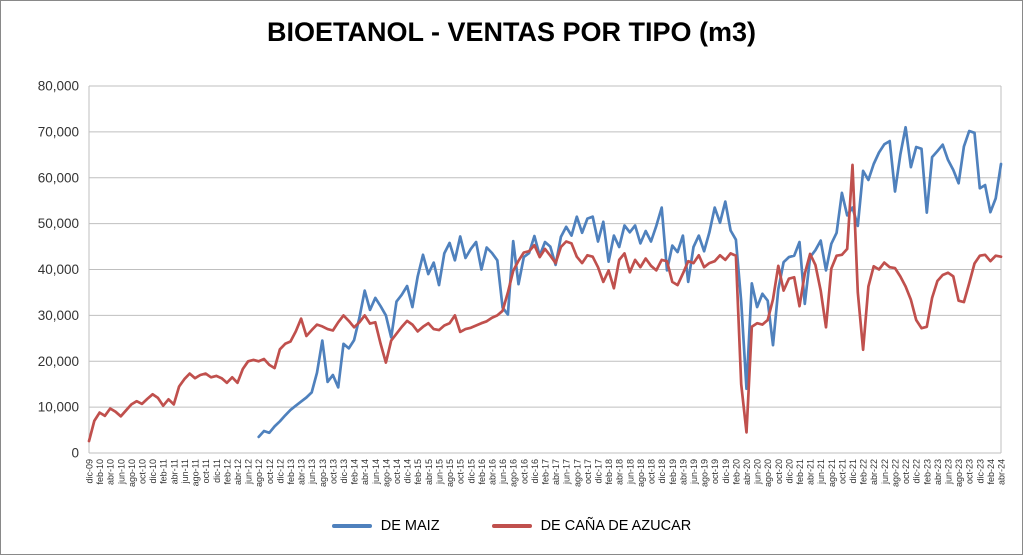  I want to click on x-axis-tick-label: abr-10, so click(111, 472).